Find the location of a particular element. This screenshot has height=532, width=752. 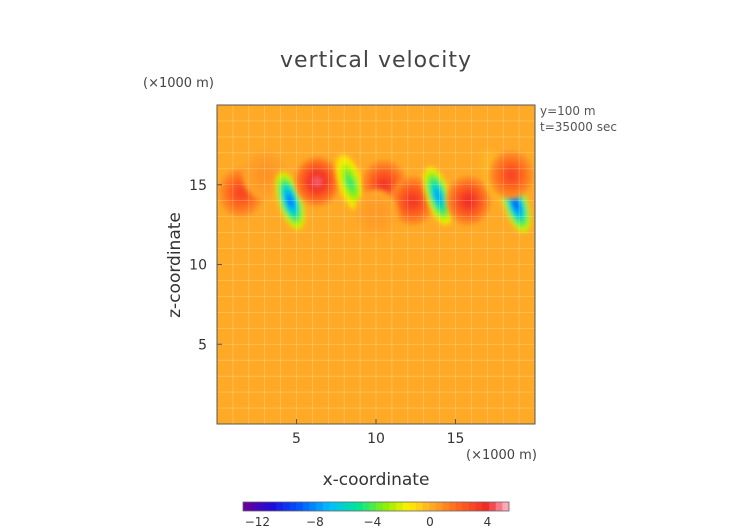

x-axis-unit: (×1000 m) is located at coordinates (501, 455).